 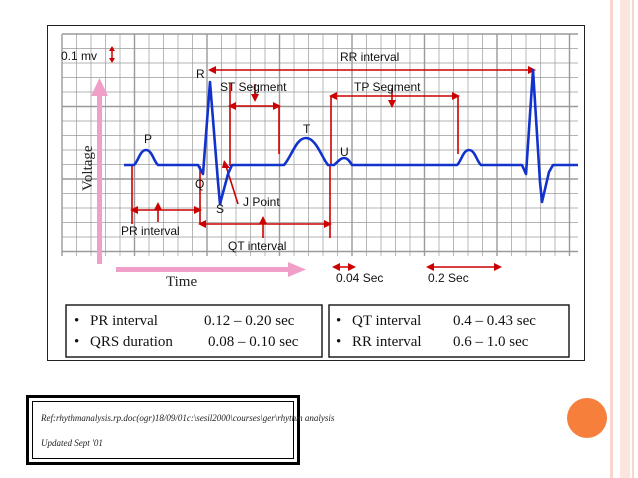 What do you see at coordinates (72, 443) in the screenshot?
I see `reference-updated: Updated Sept '01` at bounding box center [72, 443].